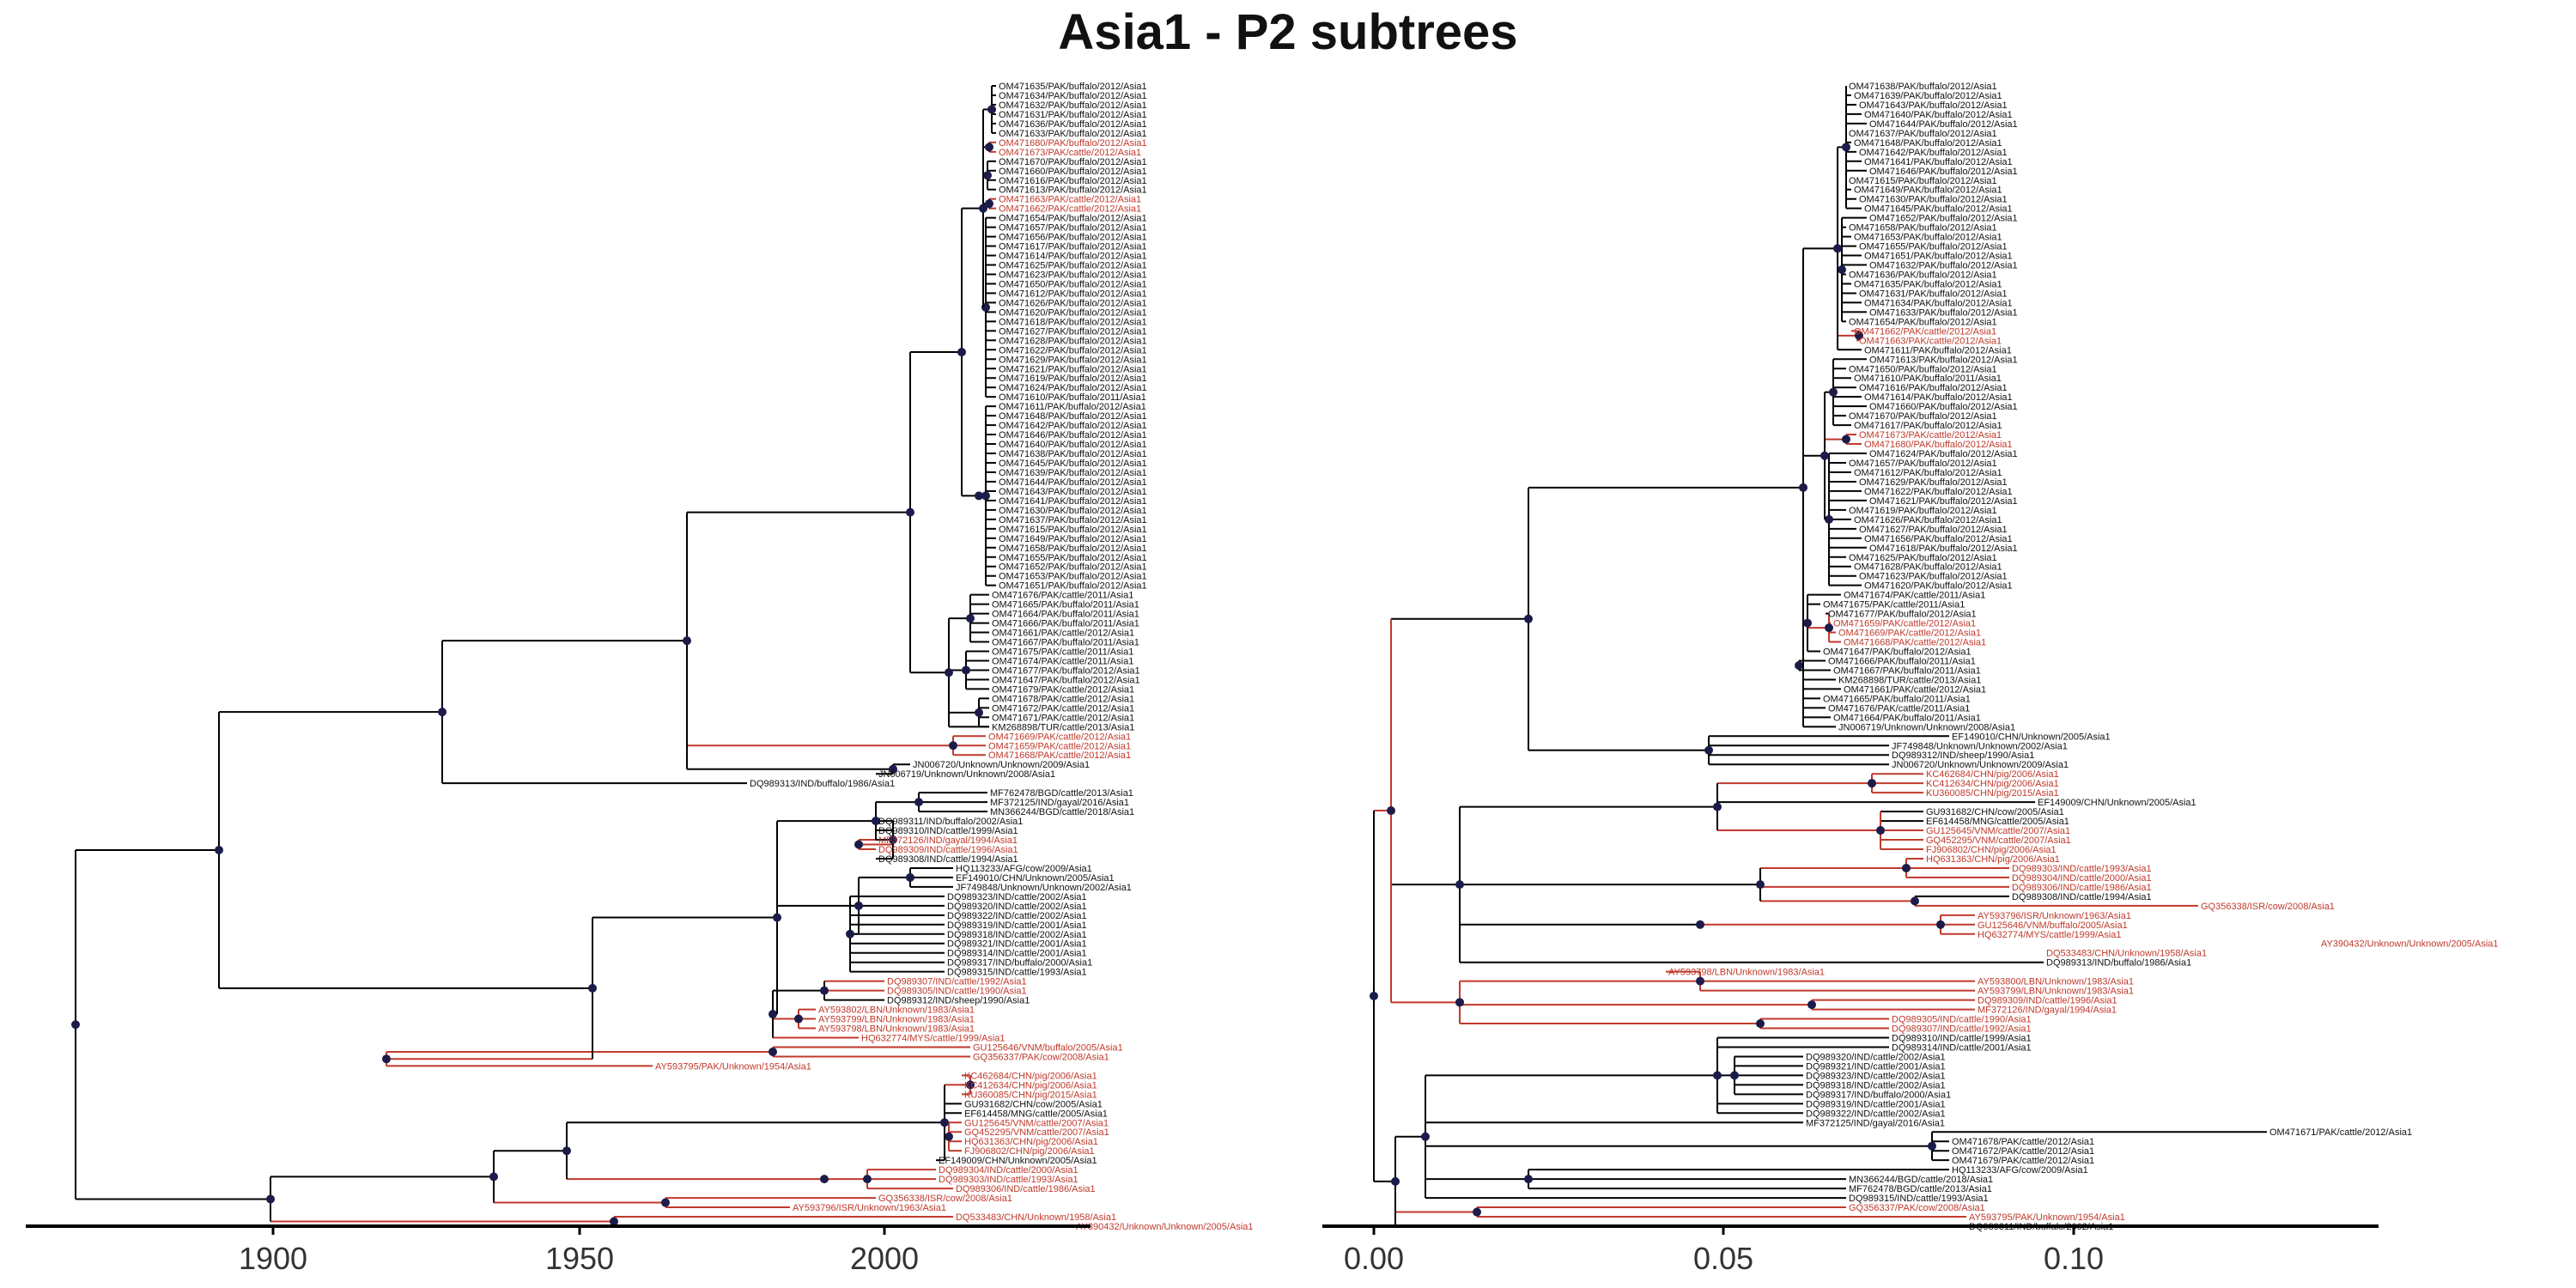  Describe the element at coordinates (1923, 229) in the screenshot. I see `tip-label: OM471658/PAK/buffalo/2012/Asia1` at that location.